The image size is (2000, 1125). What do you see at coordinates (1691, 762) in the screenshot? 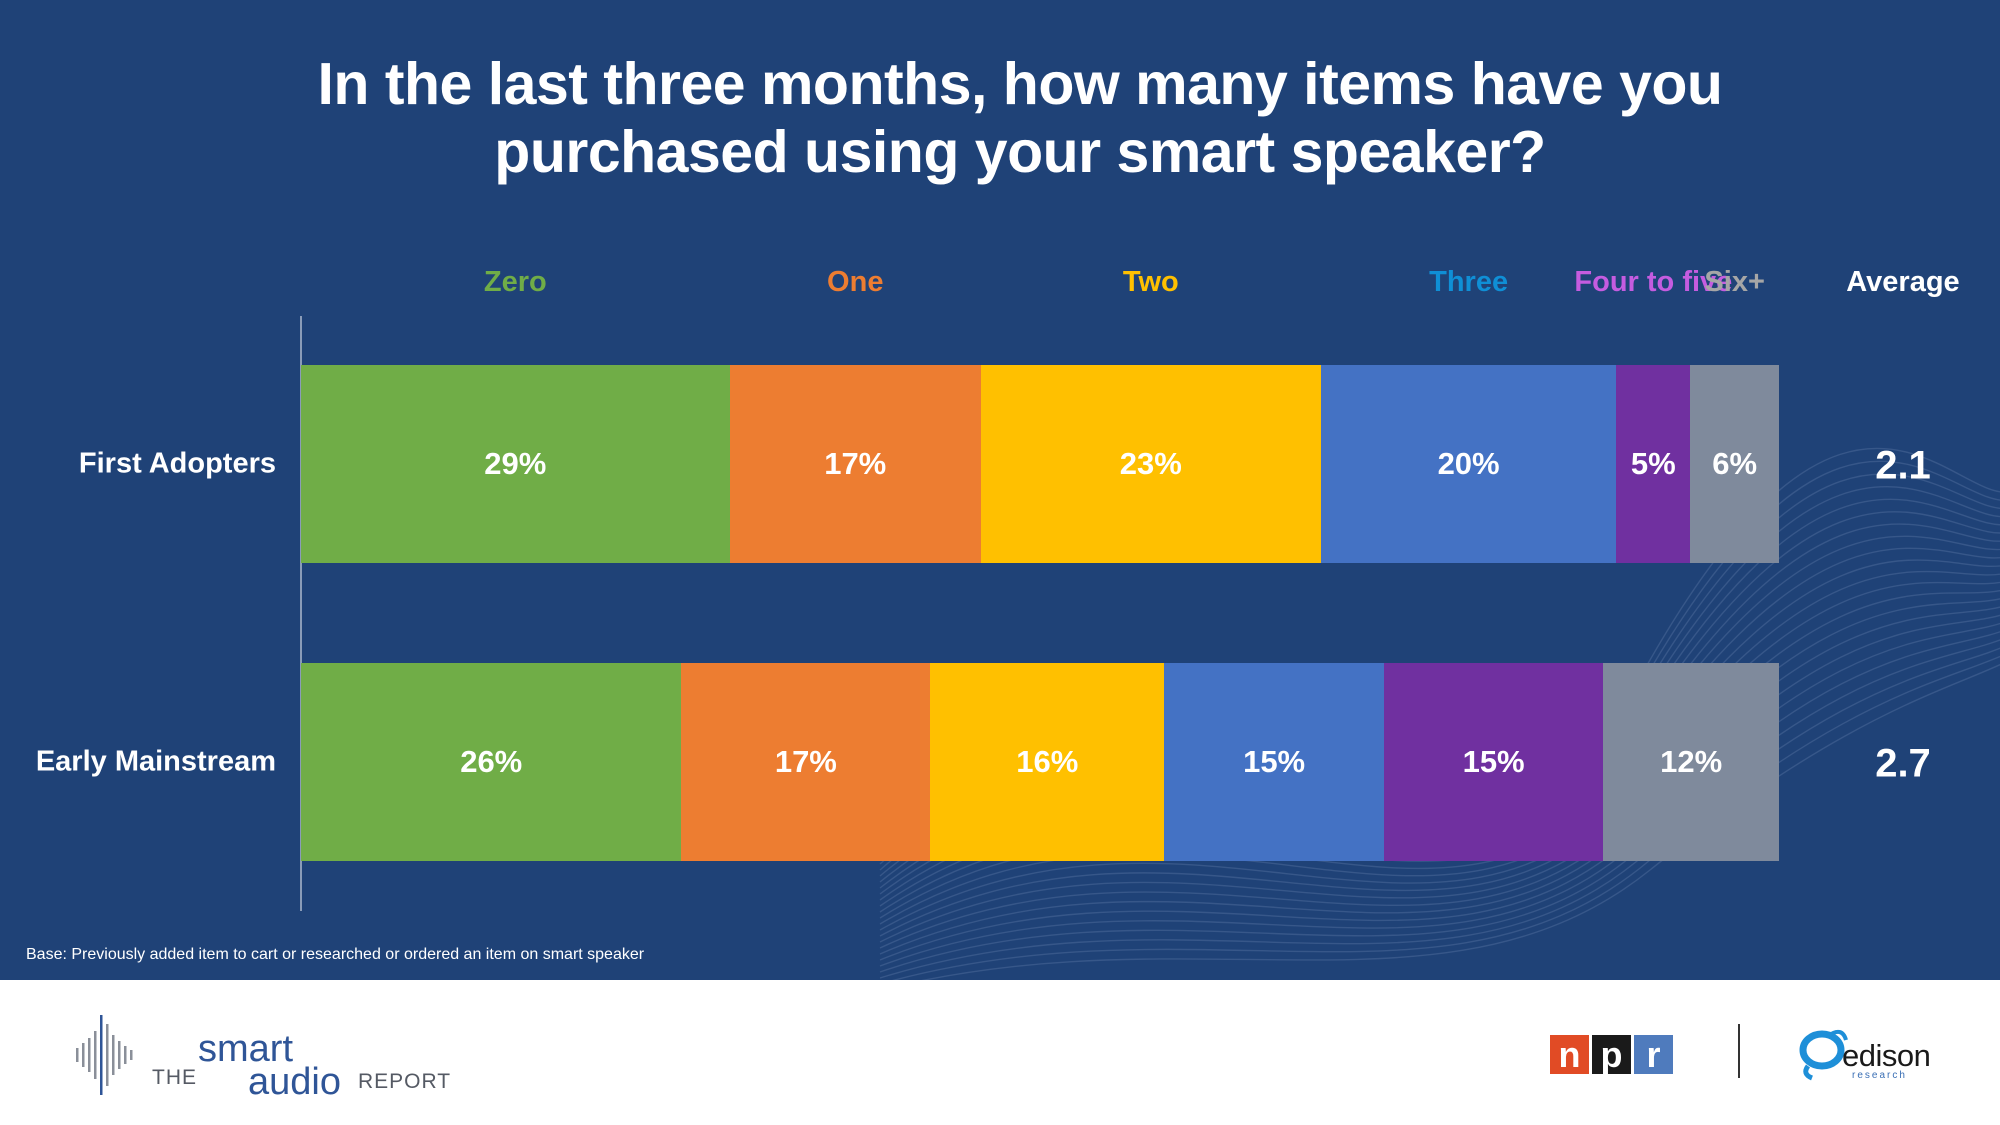
I see `bar-six-early-mainstream: 12%` at bounding box center [1691, 762].